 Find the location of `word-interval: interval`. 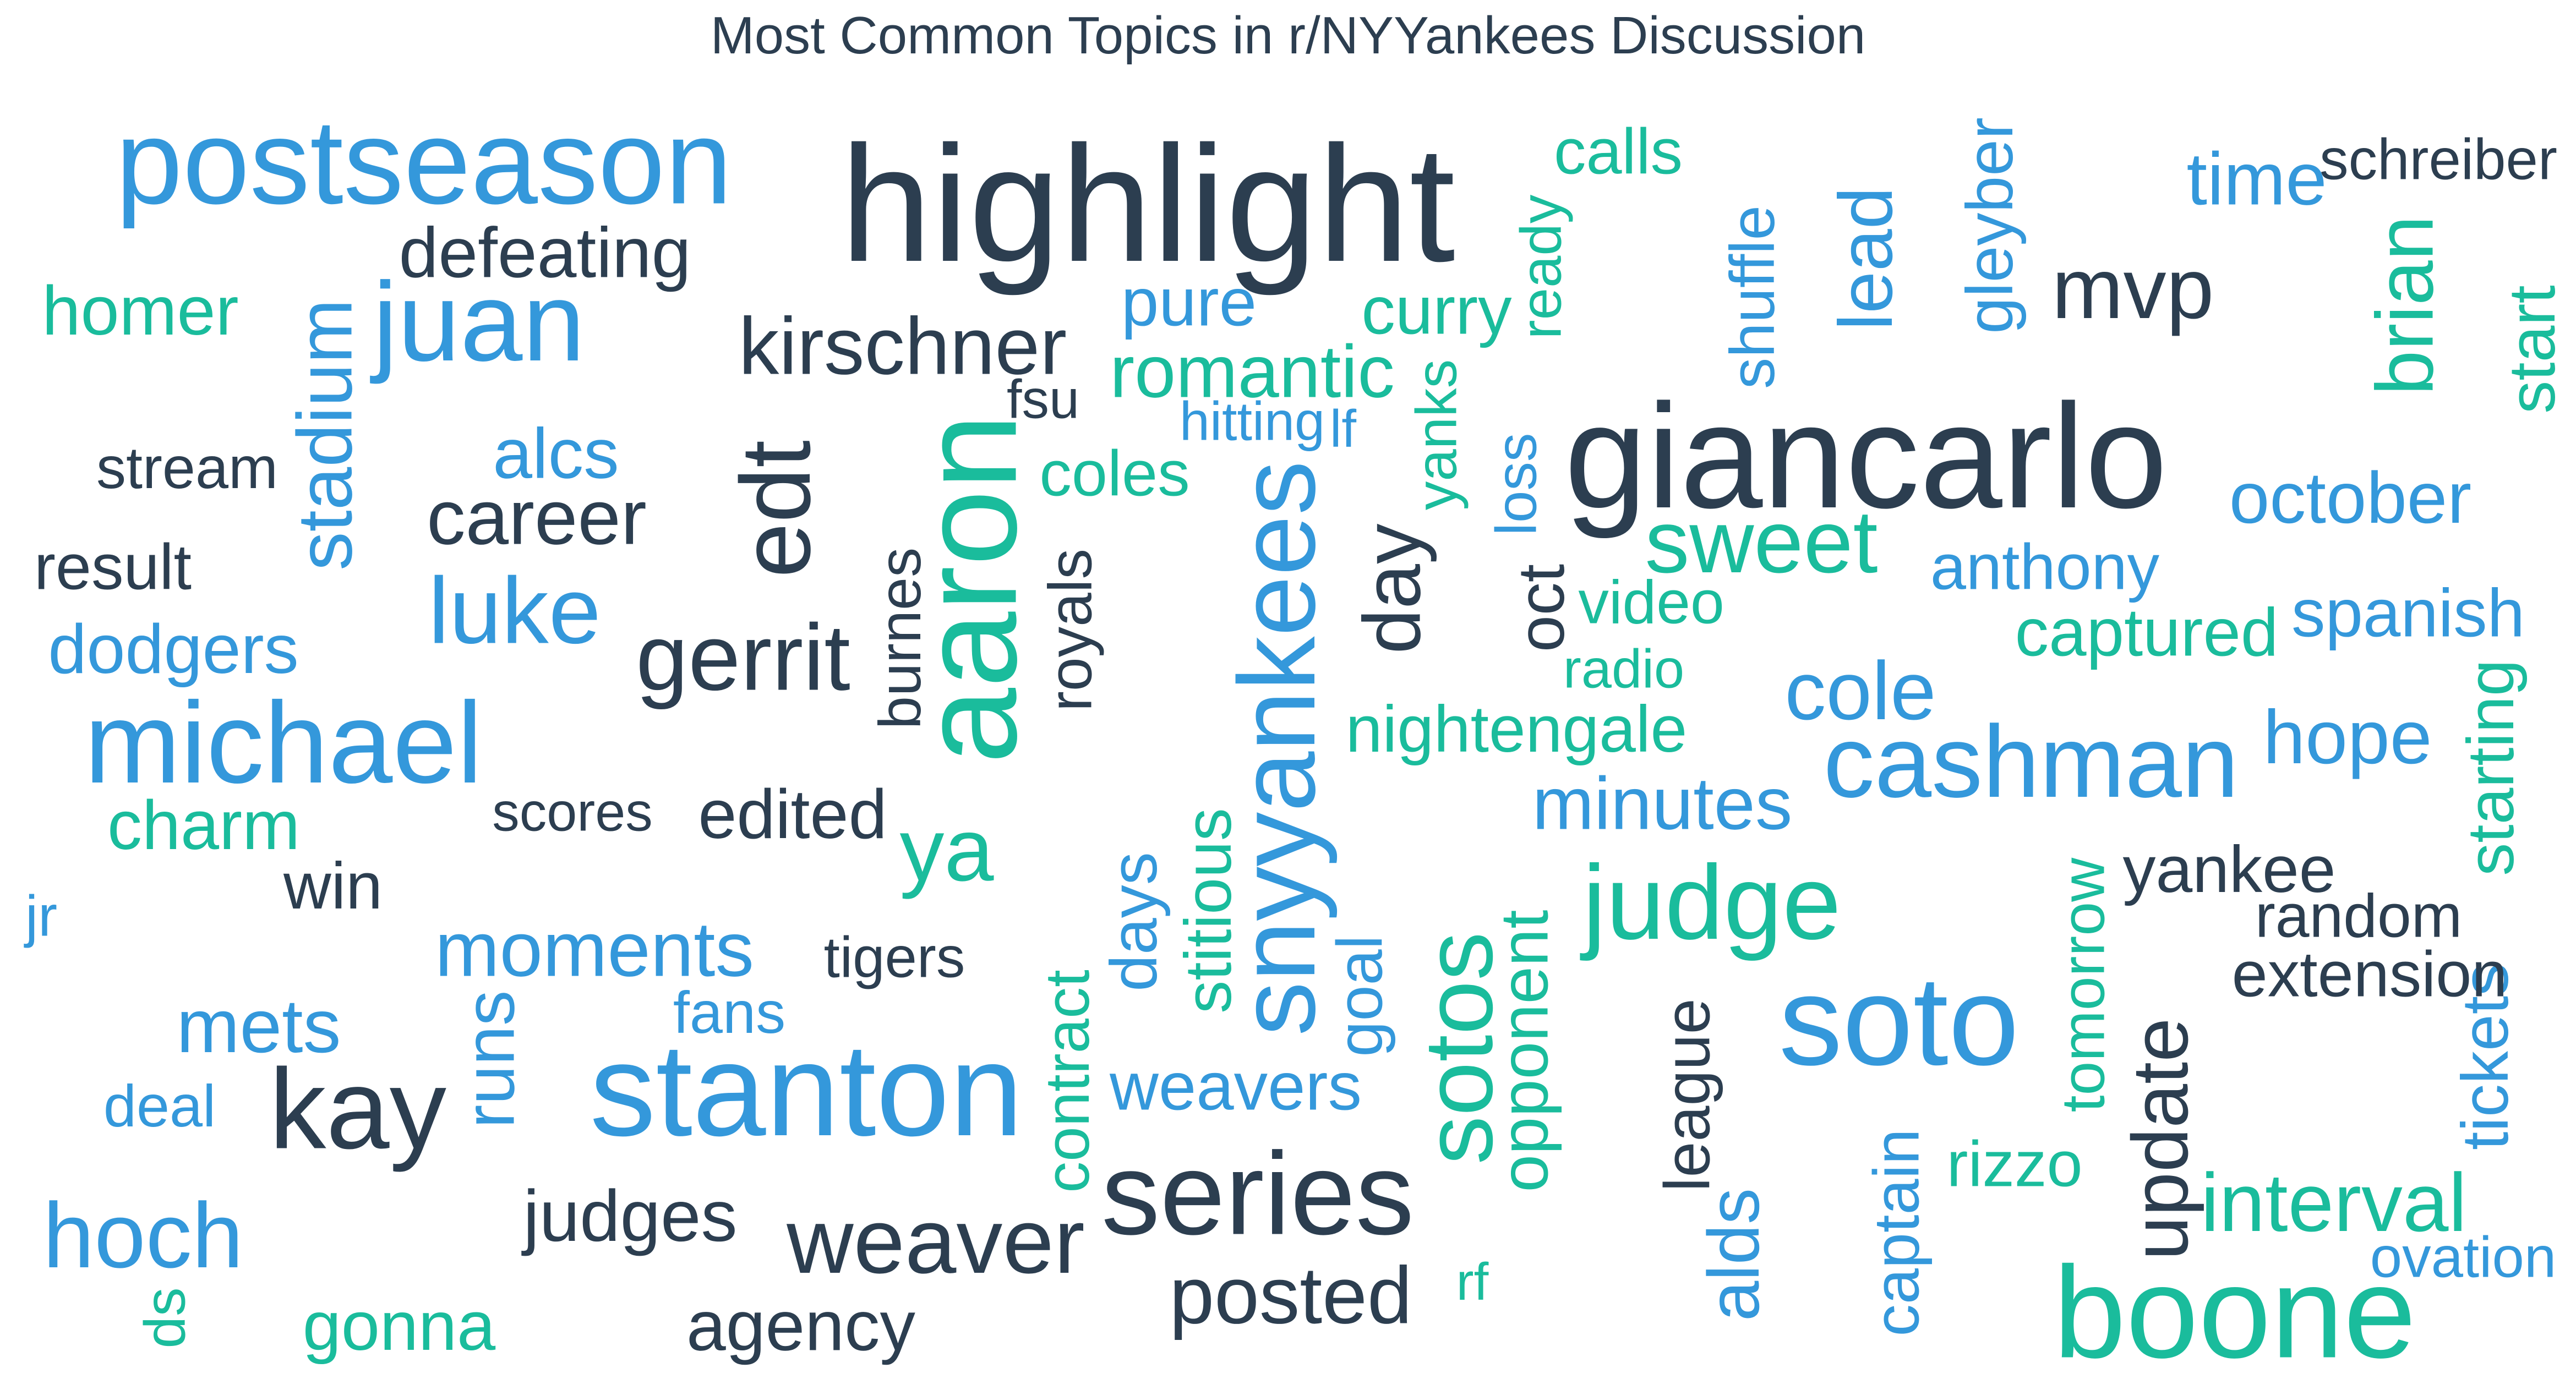

word-interval: interval is located at coordinates (2334, 1202).